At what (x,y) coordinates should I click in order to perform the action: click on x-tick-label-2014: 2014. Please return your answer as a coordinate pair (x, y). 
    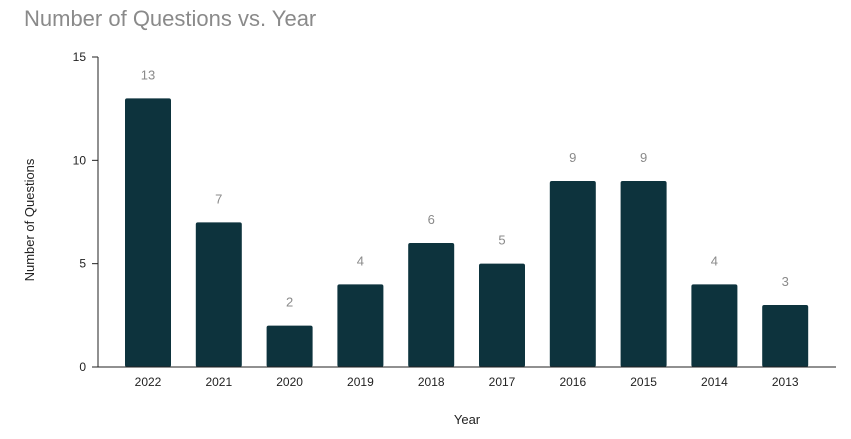
    Looking at the image, I should click on (714, 382).